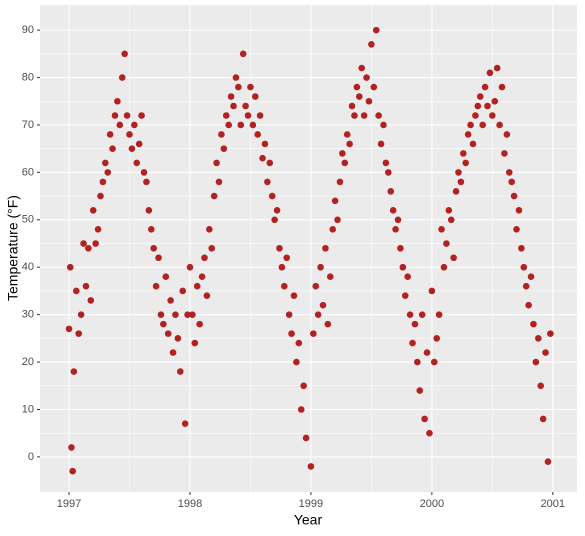  Describe the element at coordinates (28, 30) in the screenshot. I see `y-tick-label: 90` at that location.